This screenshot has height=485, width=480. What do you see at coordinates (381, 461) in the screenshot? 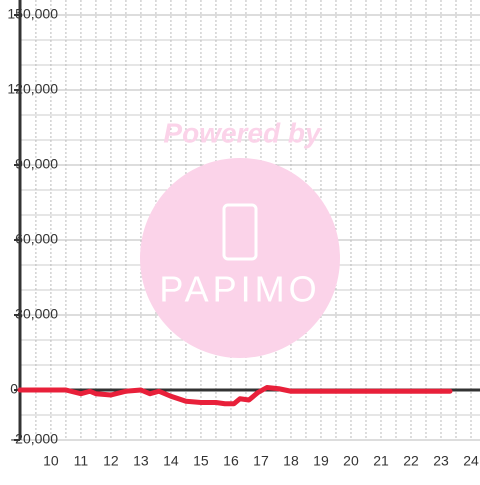
I see `x-tick-label: 21` at bounding box center [381, 461].